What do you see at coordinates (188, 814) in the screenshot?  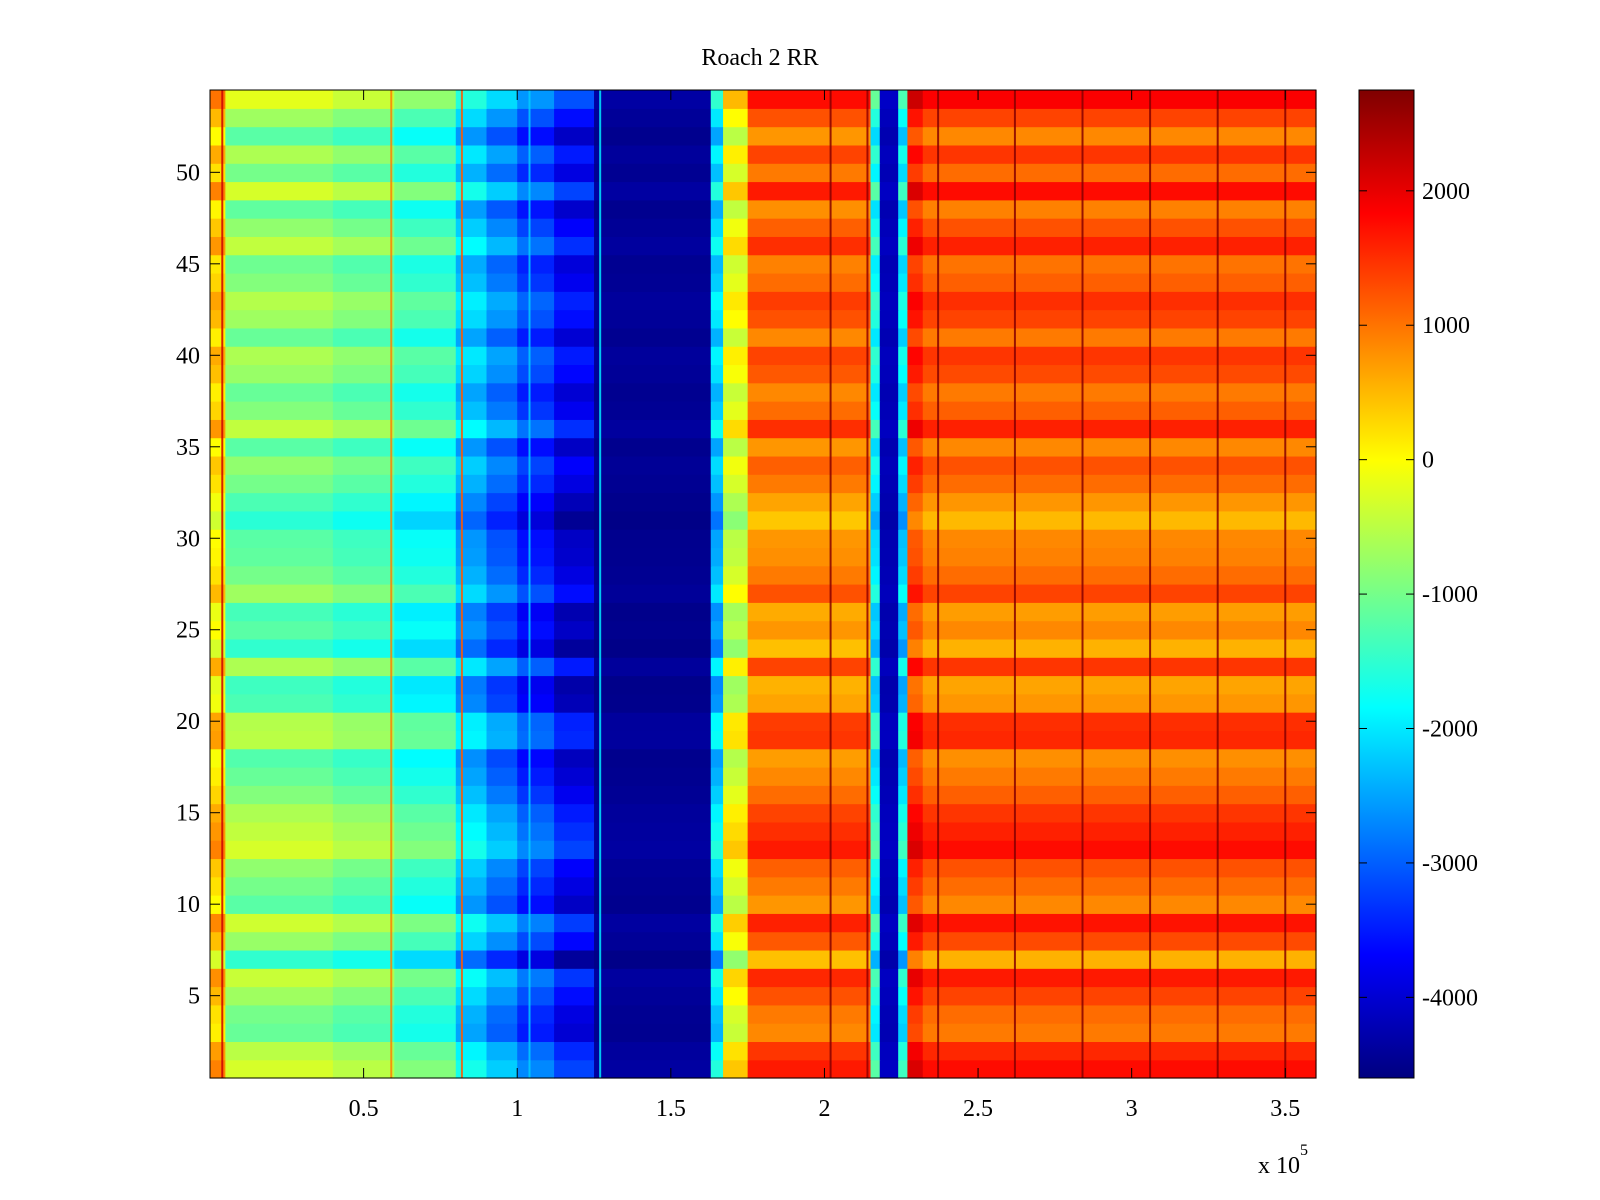 I see `y-tick-label: 15` at bounding box center [188, 814].